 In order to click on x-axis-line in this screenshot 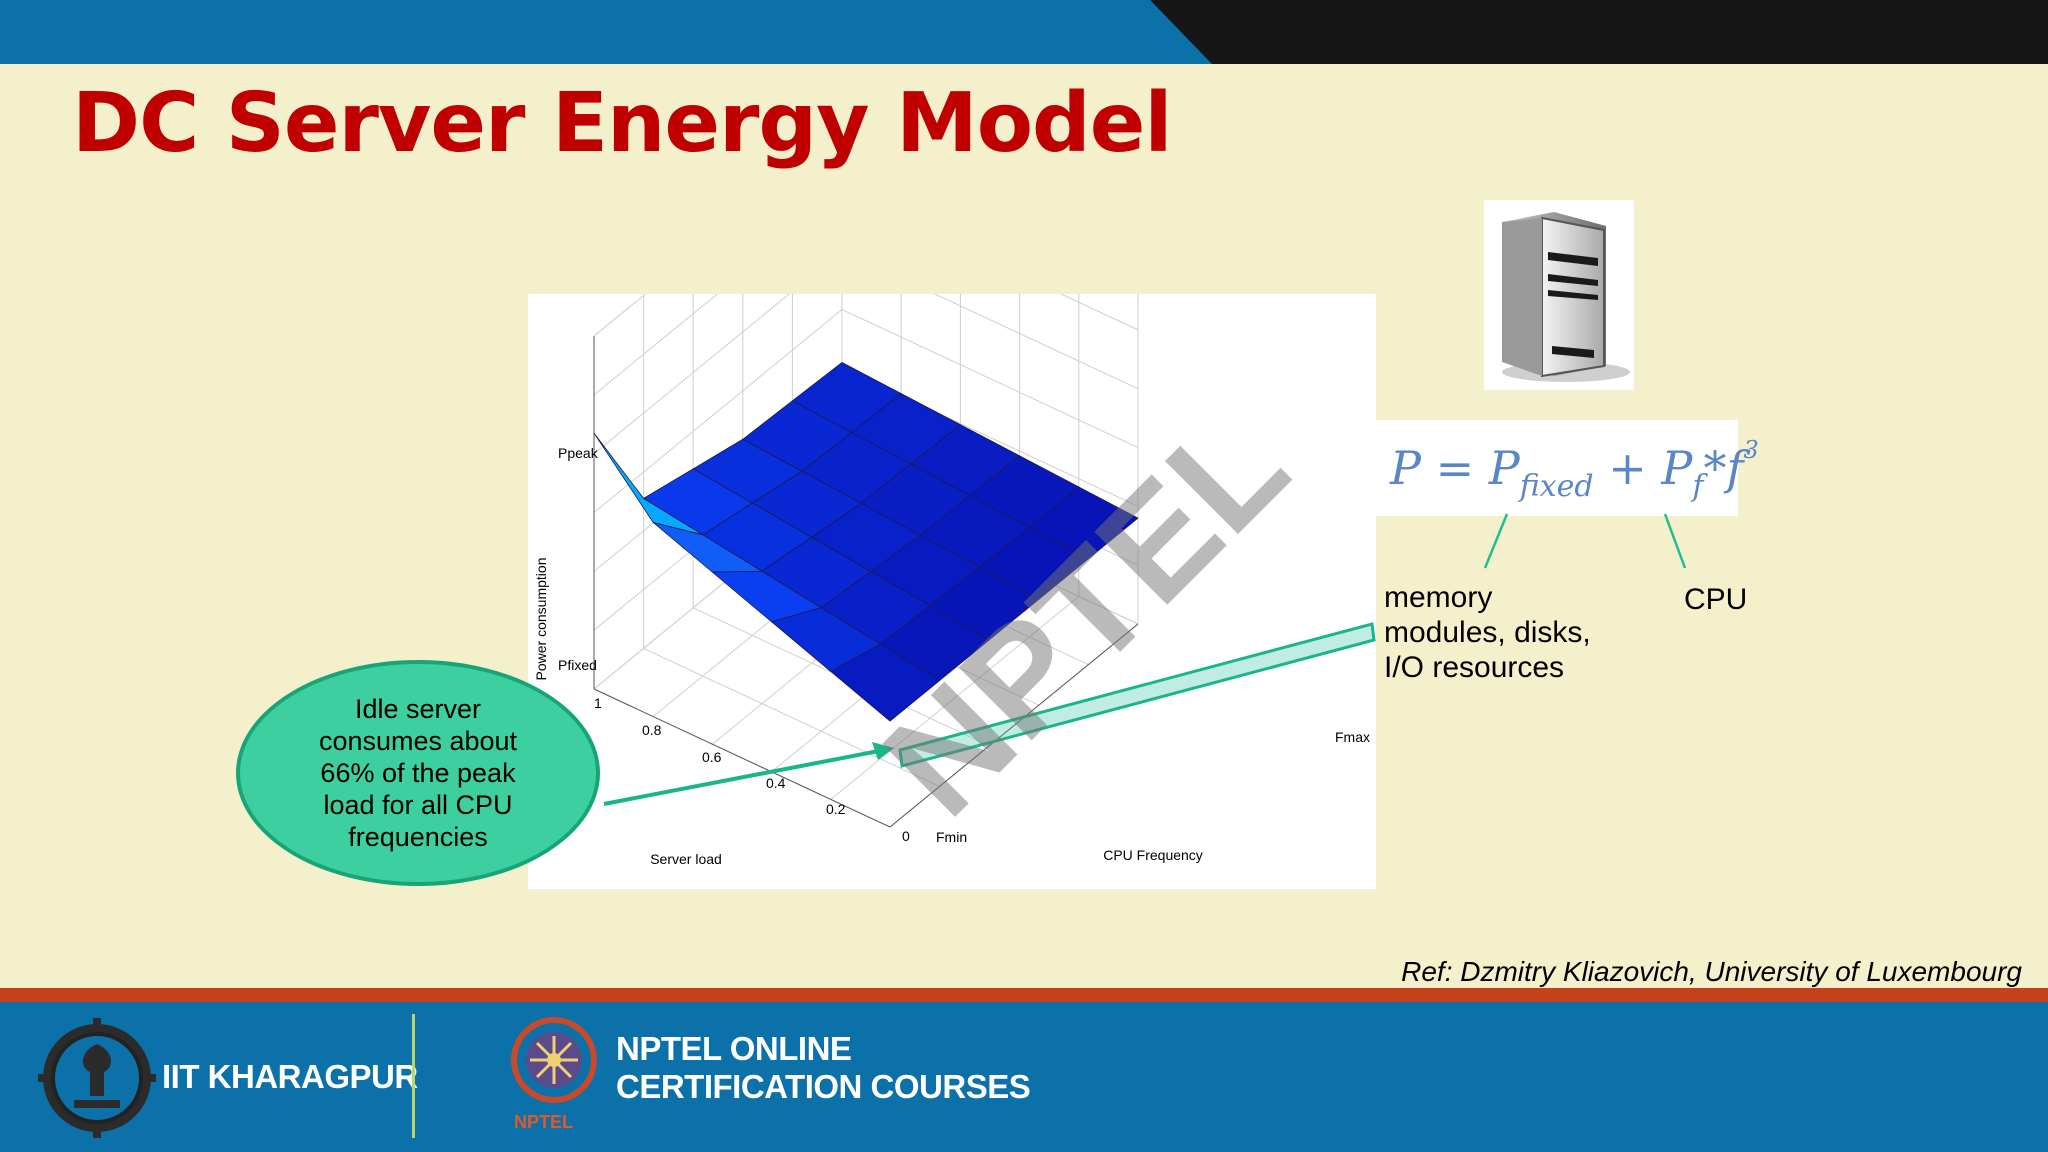, I will do `click(1014, 725)`.